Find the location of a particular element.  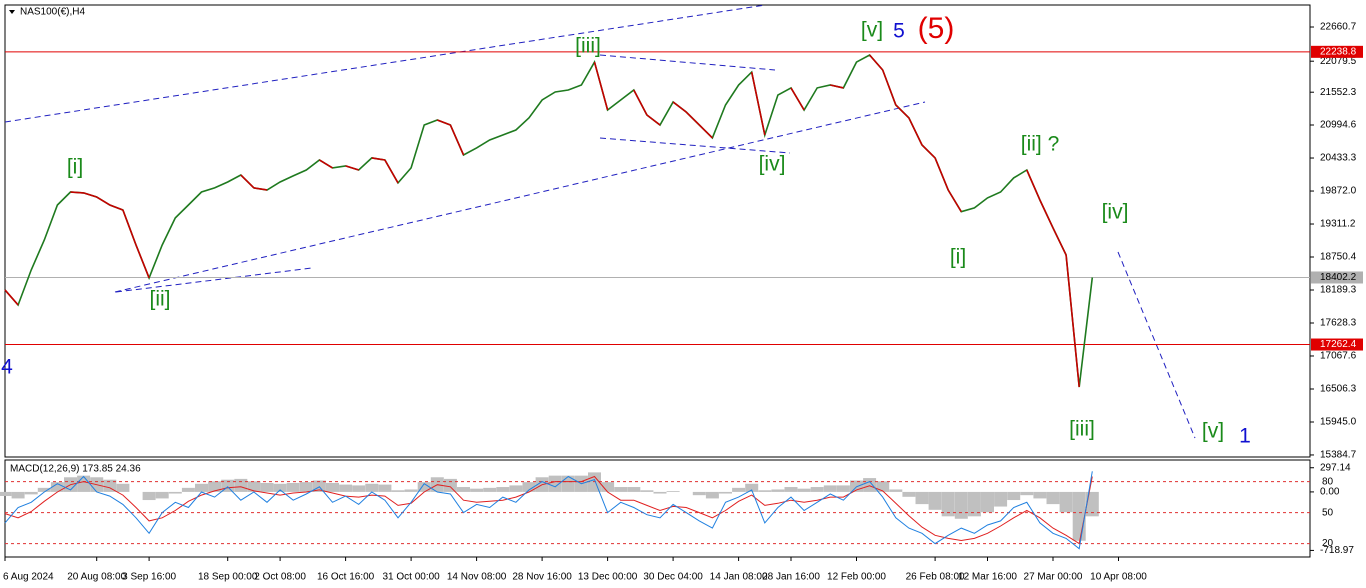

y-tick-label: 22660.7 is located at coordinates (1338, 27).